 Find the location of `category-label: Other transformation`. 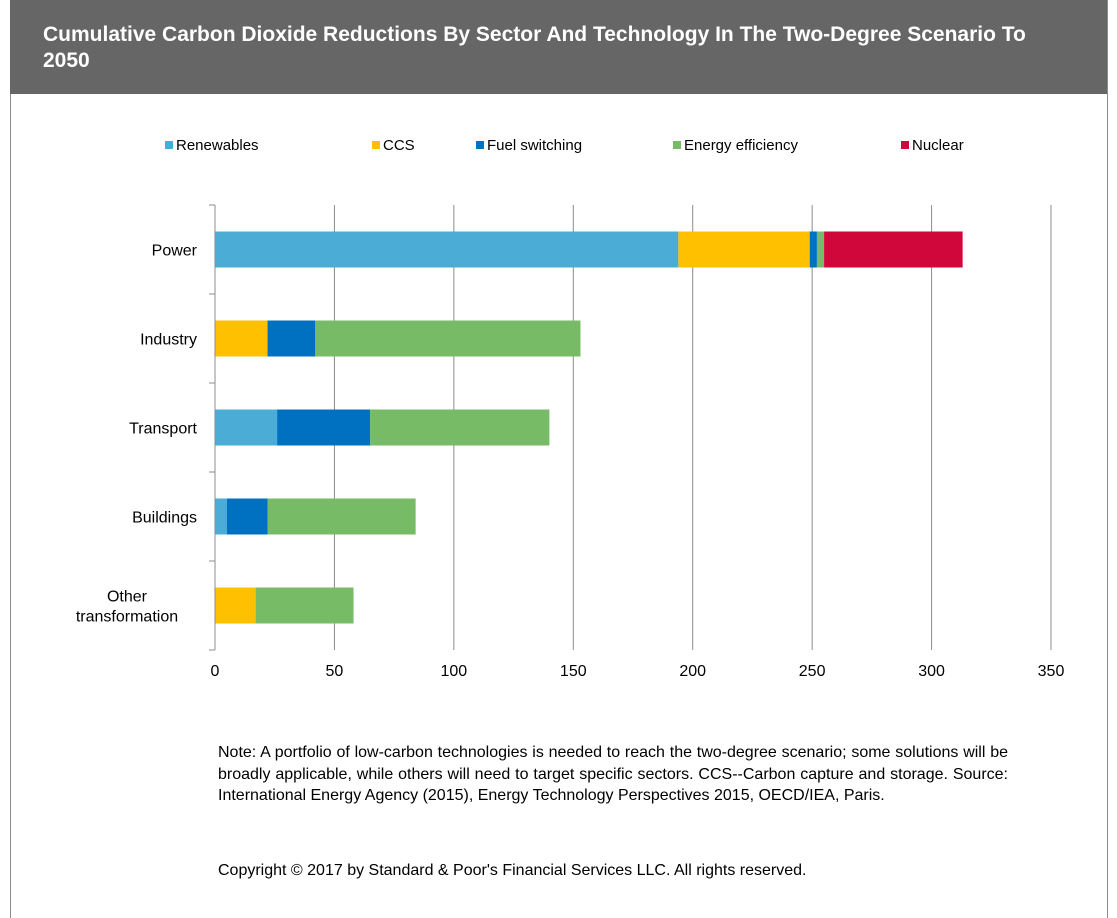

category-label: Other transformation is located at coordinates (127, 607).